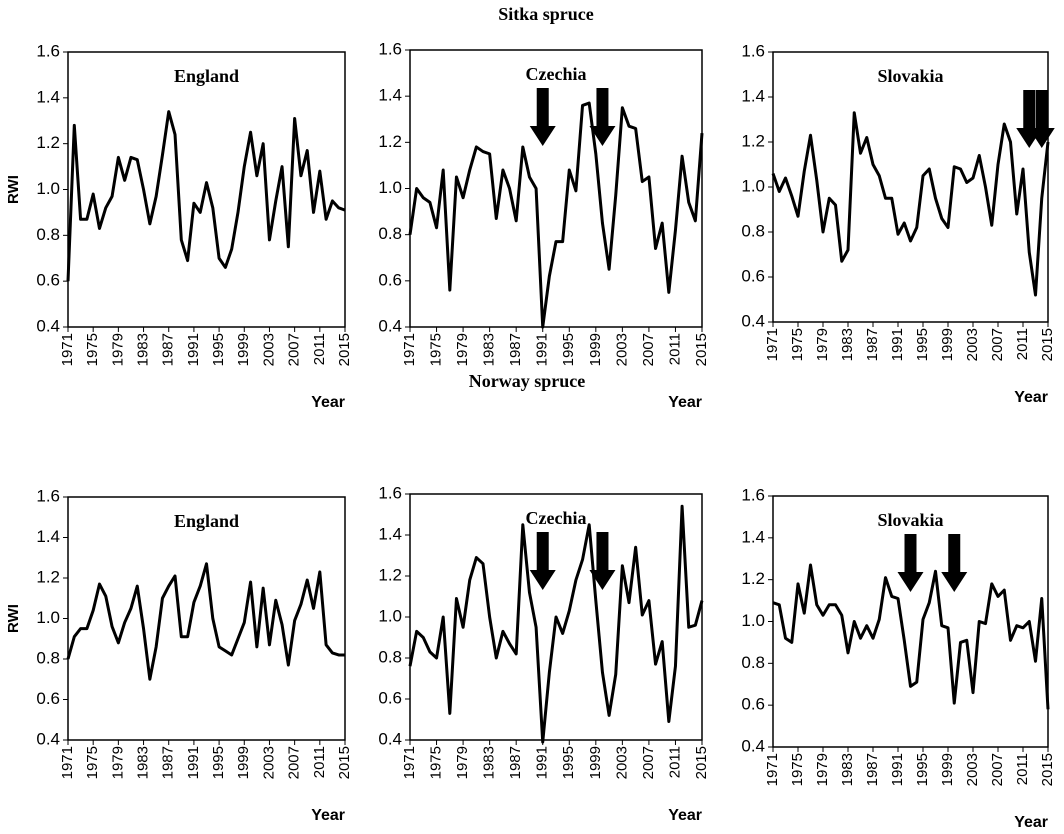  I want to click on y-axis-label: RWI, so click(13, 189).